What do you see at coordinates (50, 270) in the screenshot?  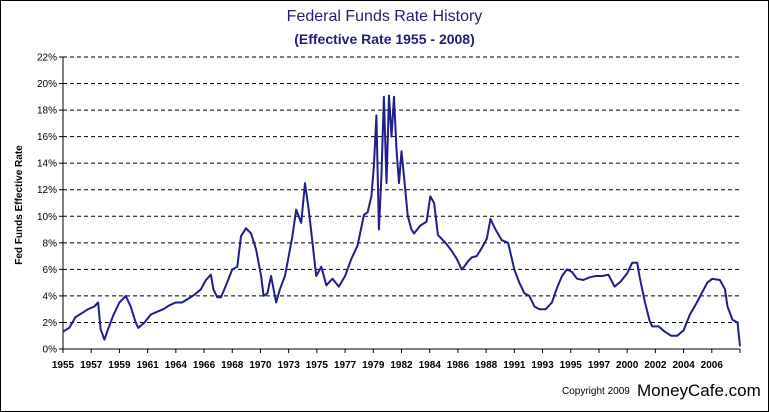 I see `y-tick-label: 6%` at bounding box center [50, 270].